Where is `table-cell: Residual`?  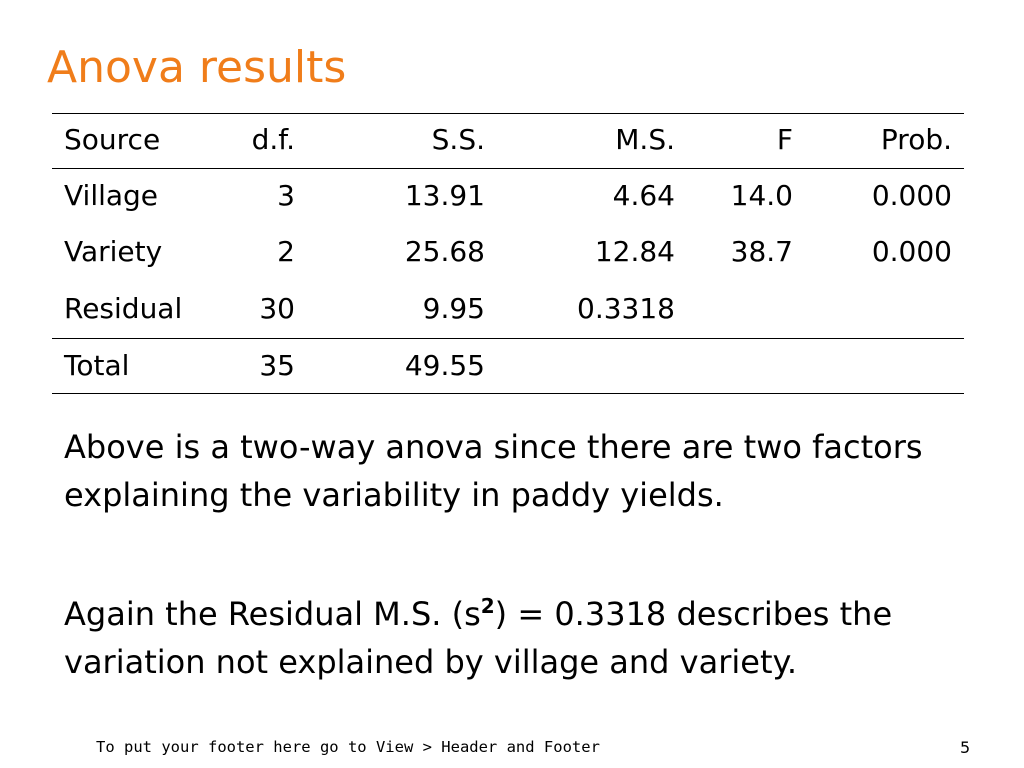 table-cell: Residual is located at coordinates (123, 308).